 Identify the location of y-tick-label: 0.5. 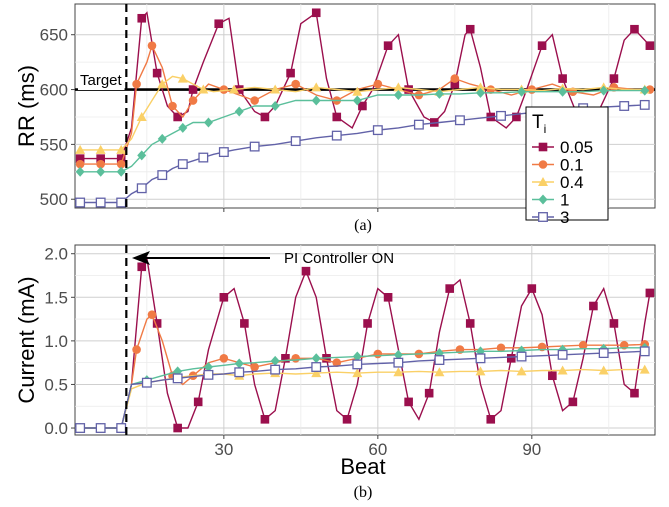
(56, 384).